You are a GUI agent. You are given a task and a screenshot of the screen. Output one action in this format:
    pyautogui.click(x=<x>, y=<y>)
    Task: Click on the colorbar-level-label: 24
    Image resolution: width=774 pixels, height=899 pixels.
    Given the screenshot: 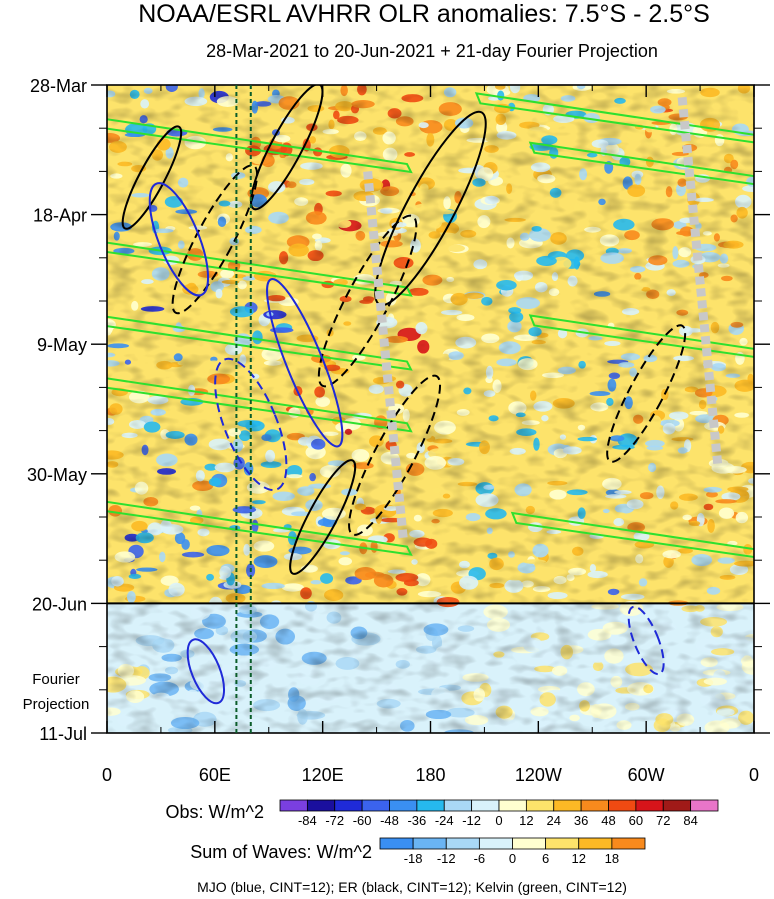 What is the action you would take?
    pyautogui.click(x=554, y=820)
    